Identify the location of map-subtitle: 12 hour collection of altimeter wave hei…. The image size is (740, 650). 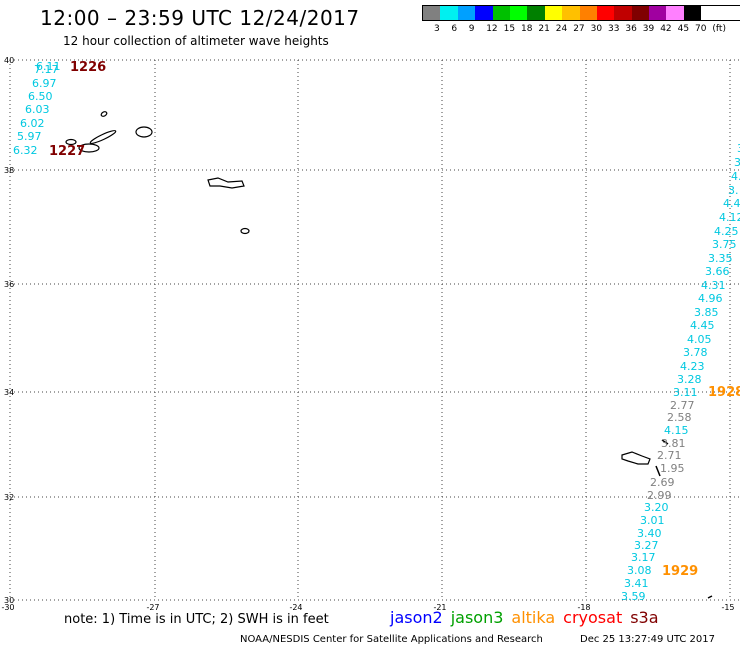
(196, 41).